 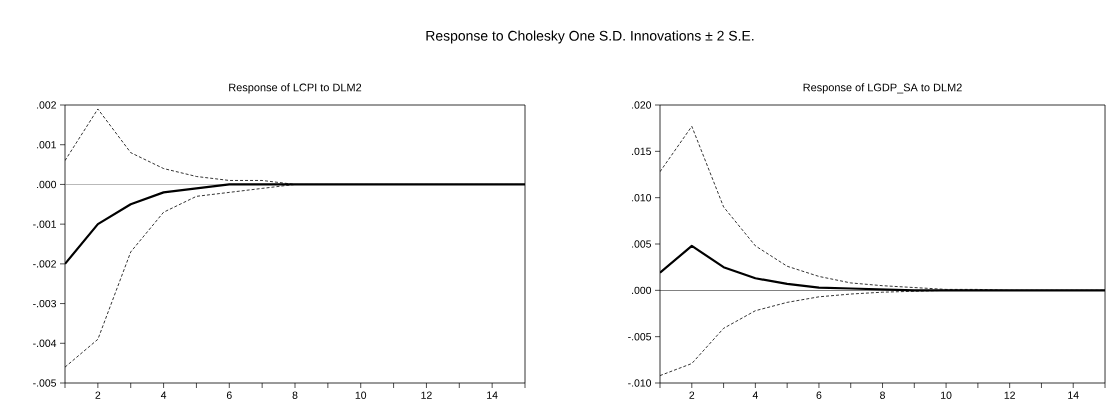 What do you see at coordinates (642, 105) in the screenshot?
I see `y-tick-label: .020` at bounding box center [642, 105].